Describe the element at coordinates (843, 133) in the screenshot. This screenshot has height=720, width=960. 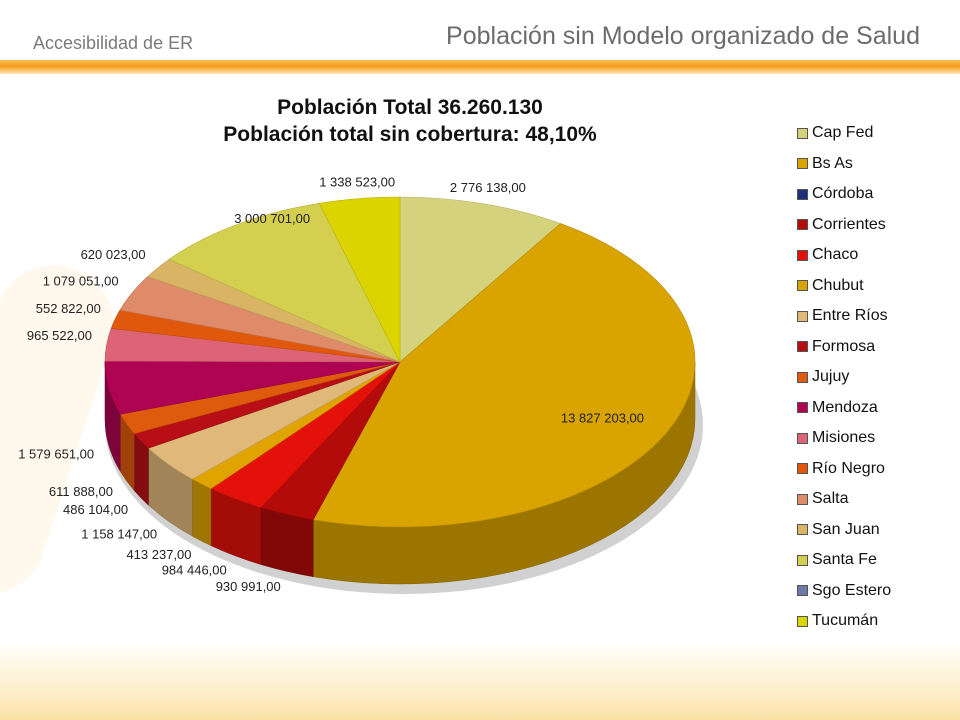
I see `legend-label: Cap Fed` at that location.